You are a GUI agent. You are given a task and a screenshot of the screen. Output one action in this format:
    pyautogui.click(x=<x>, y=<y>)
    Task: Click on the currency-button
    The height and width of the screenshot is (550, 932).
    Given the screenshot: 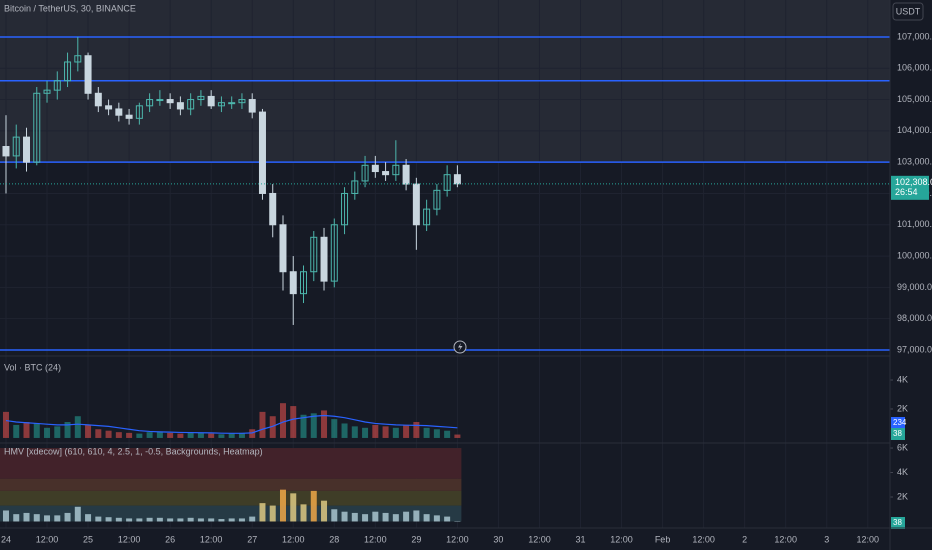 What is the action you would take?
    pyautogui.click(x=908, y=11)
    